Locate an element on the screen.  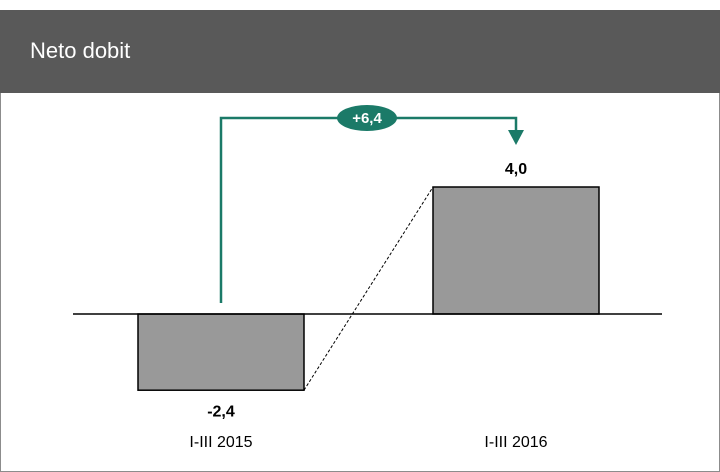
arrow-head is located at coordinates (516, 137).